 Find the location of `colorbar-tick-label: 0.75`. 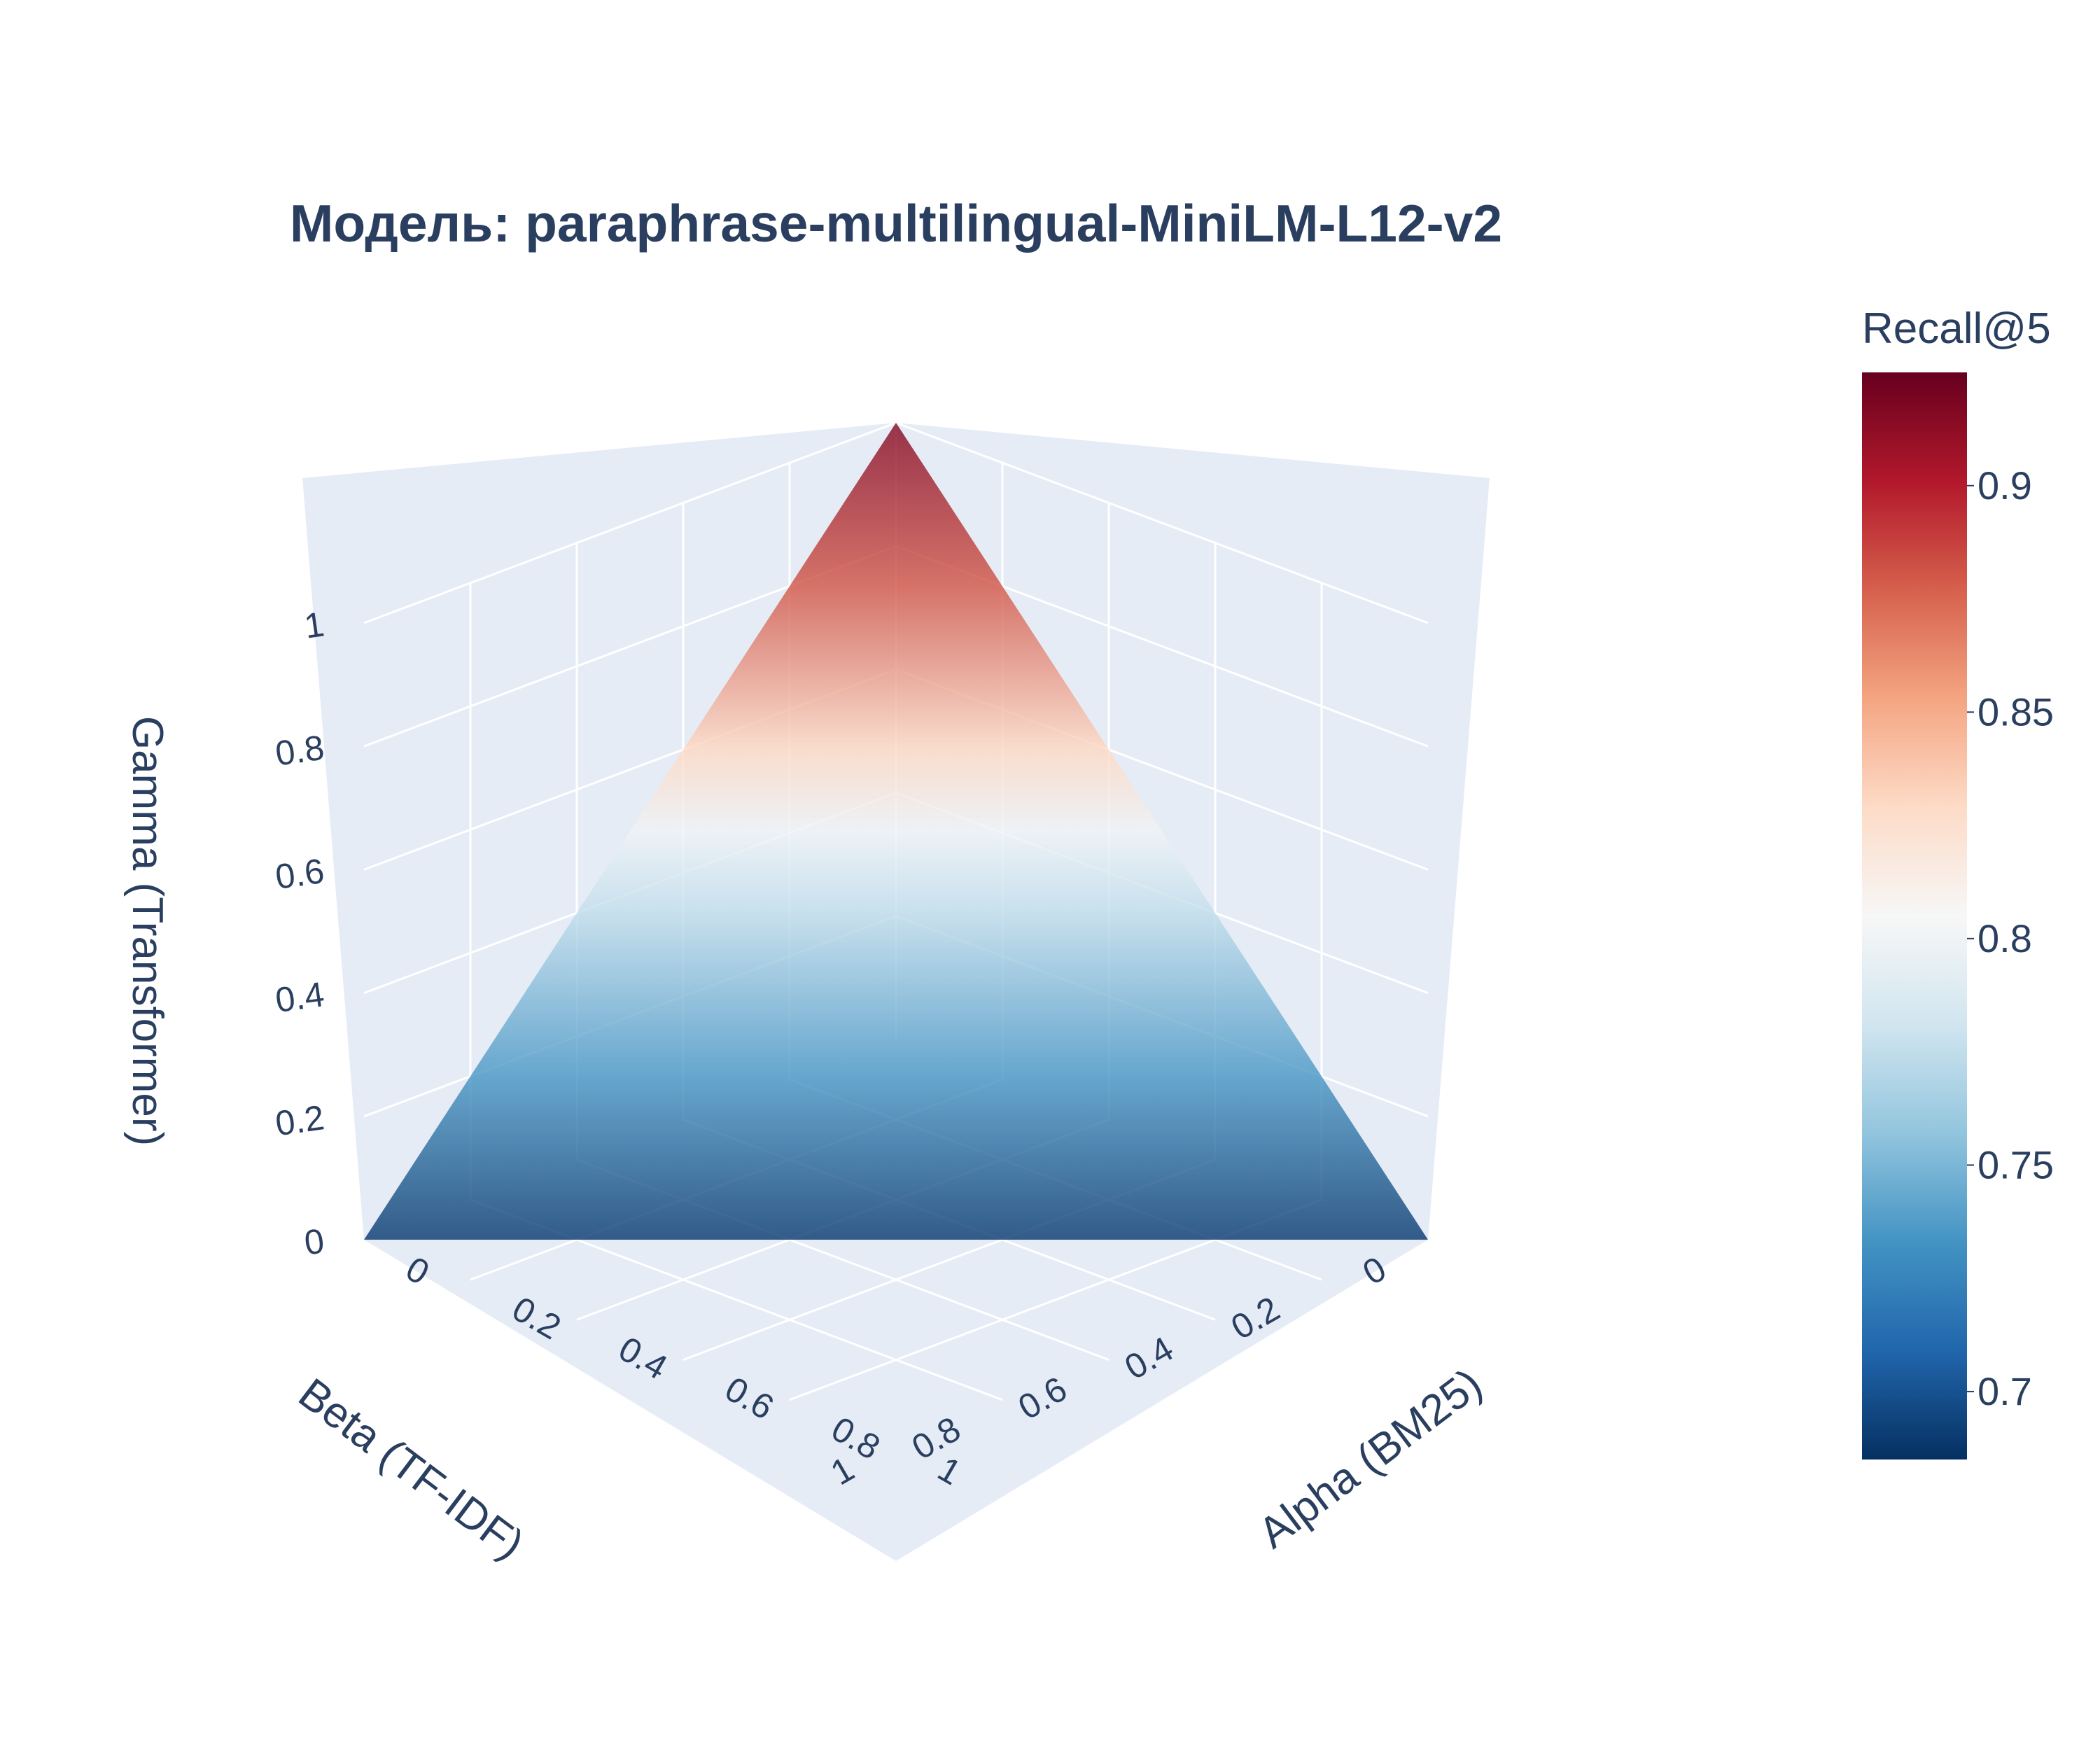

colorbar-tick-label: 0.75 is located at coordinates (2015, 1164).